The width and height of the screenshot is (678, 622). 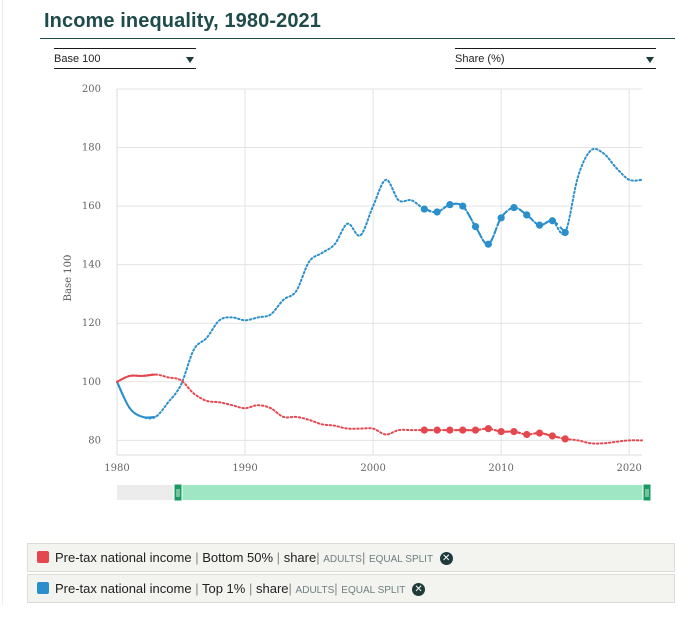 I want to click on left-select-top-rule, so click(x=125, y=48).